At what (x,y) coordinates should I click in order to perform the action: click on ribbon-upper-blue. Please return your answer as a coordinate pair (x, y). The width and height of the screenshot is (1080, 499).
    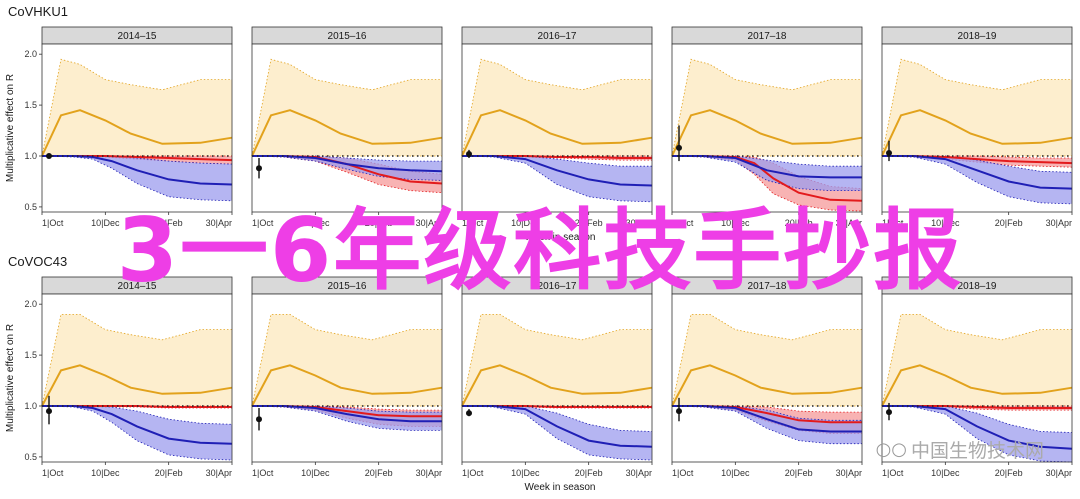
    Looking at the image, I should click on (137, 415).